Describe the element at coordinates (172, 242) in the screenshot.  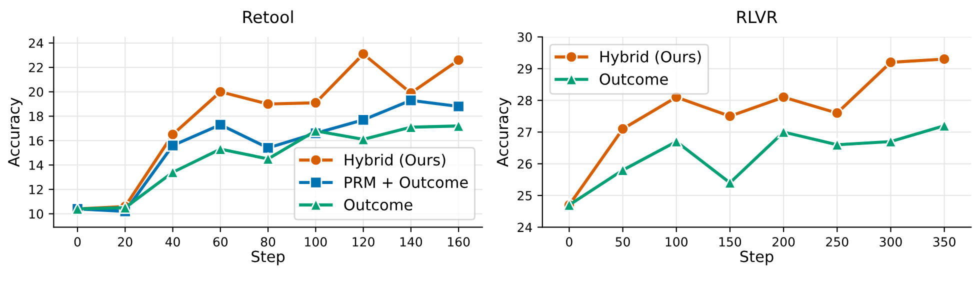
I see `x-tick-label: 40` at that location.